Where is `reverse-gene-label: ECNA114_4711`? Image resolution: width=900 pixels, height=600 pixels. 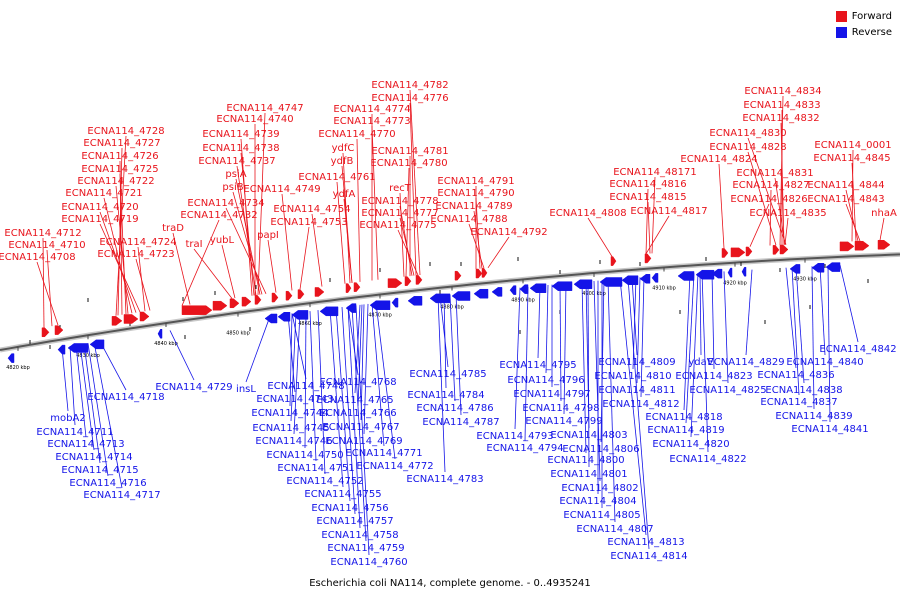
reverse-gene-label: ECNA114_4711 is located at coordinates (74, 432).